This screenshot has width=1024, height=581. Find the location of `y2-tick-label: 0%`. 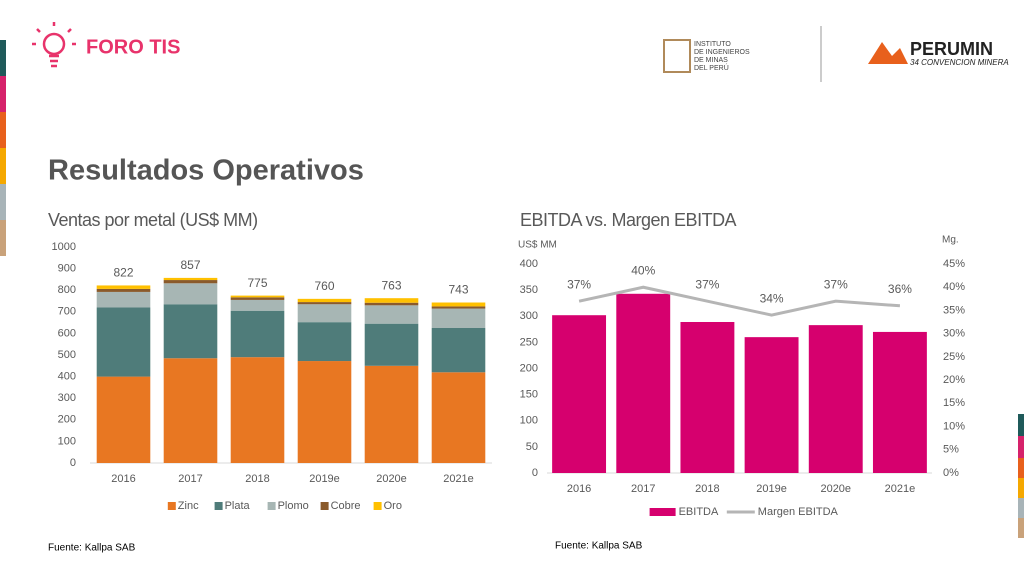

y2-tick-label: 0% is located at coordinates (951, 473).